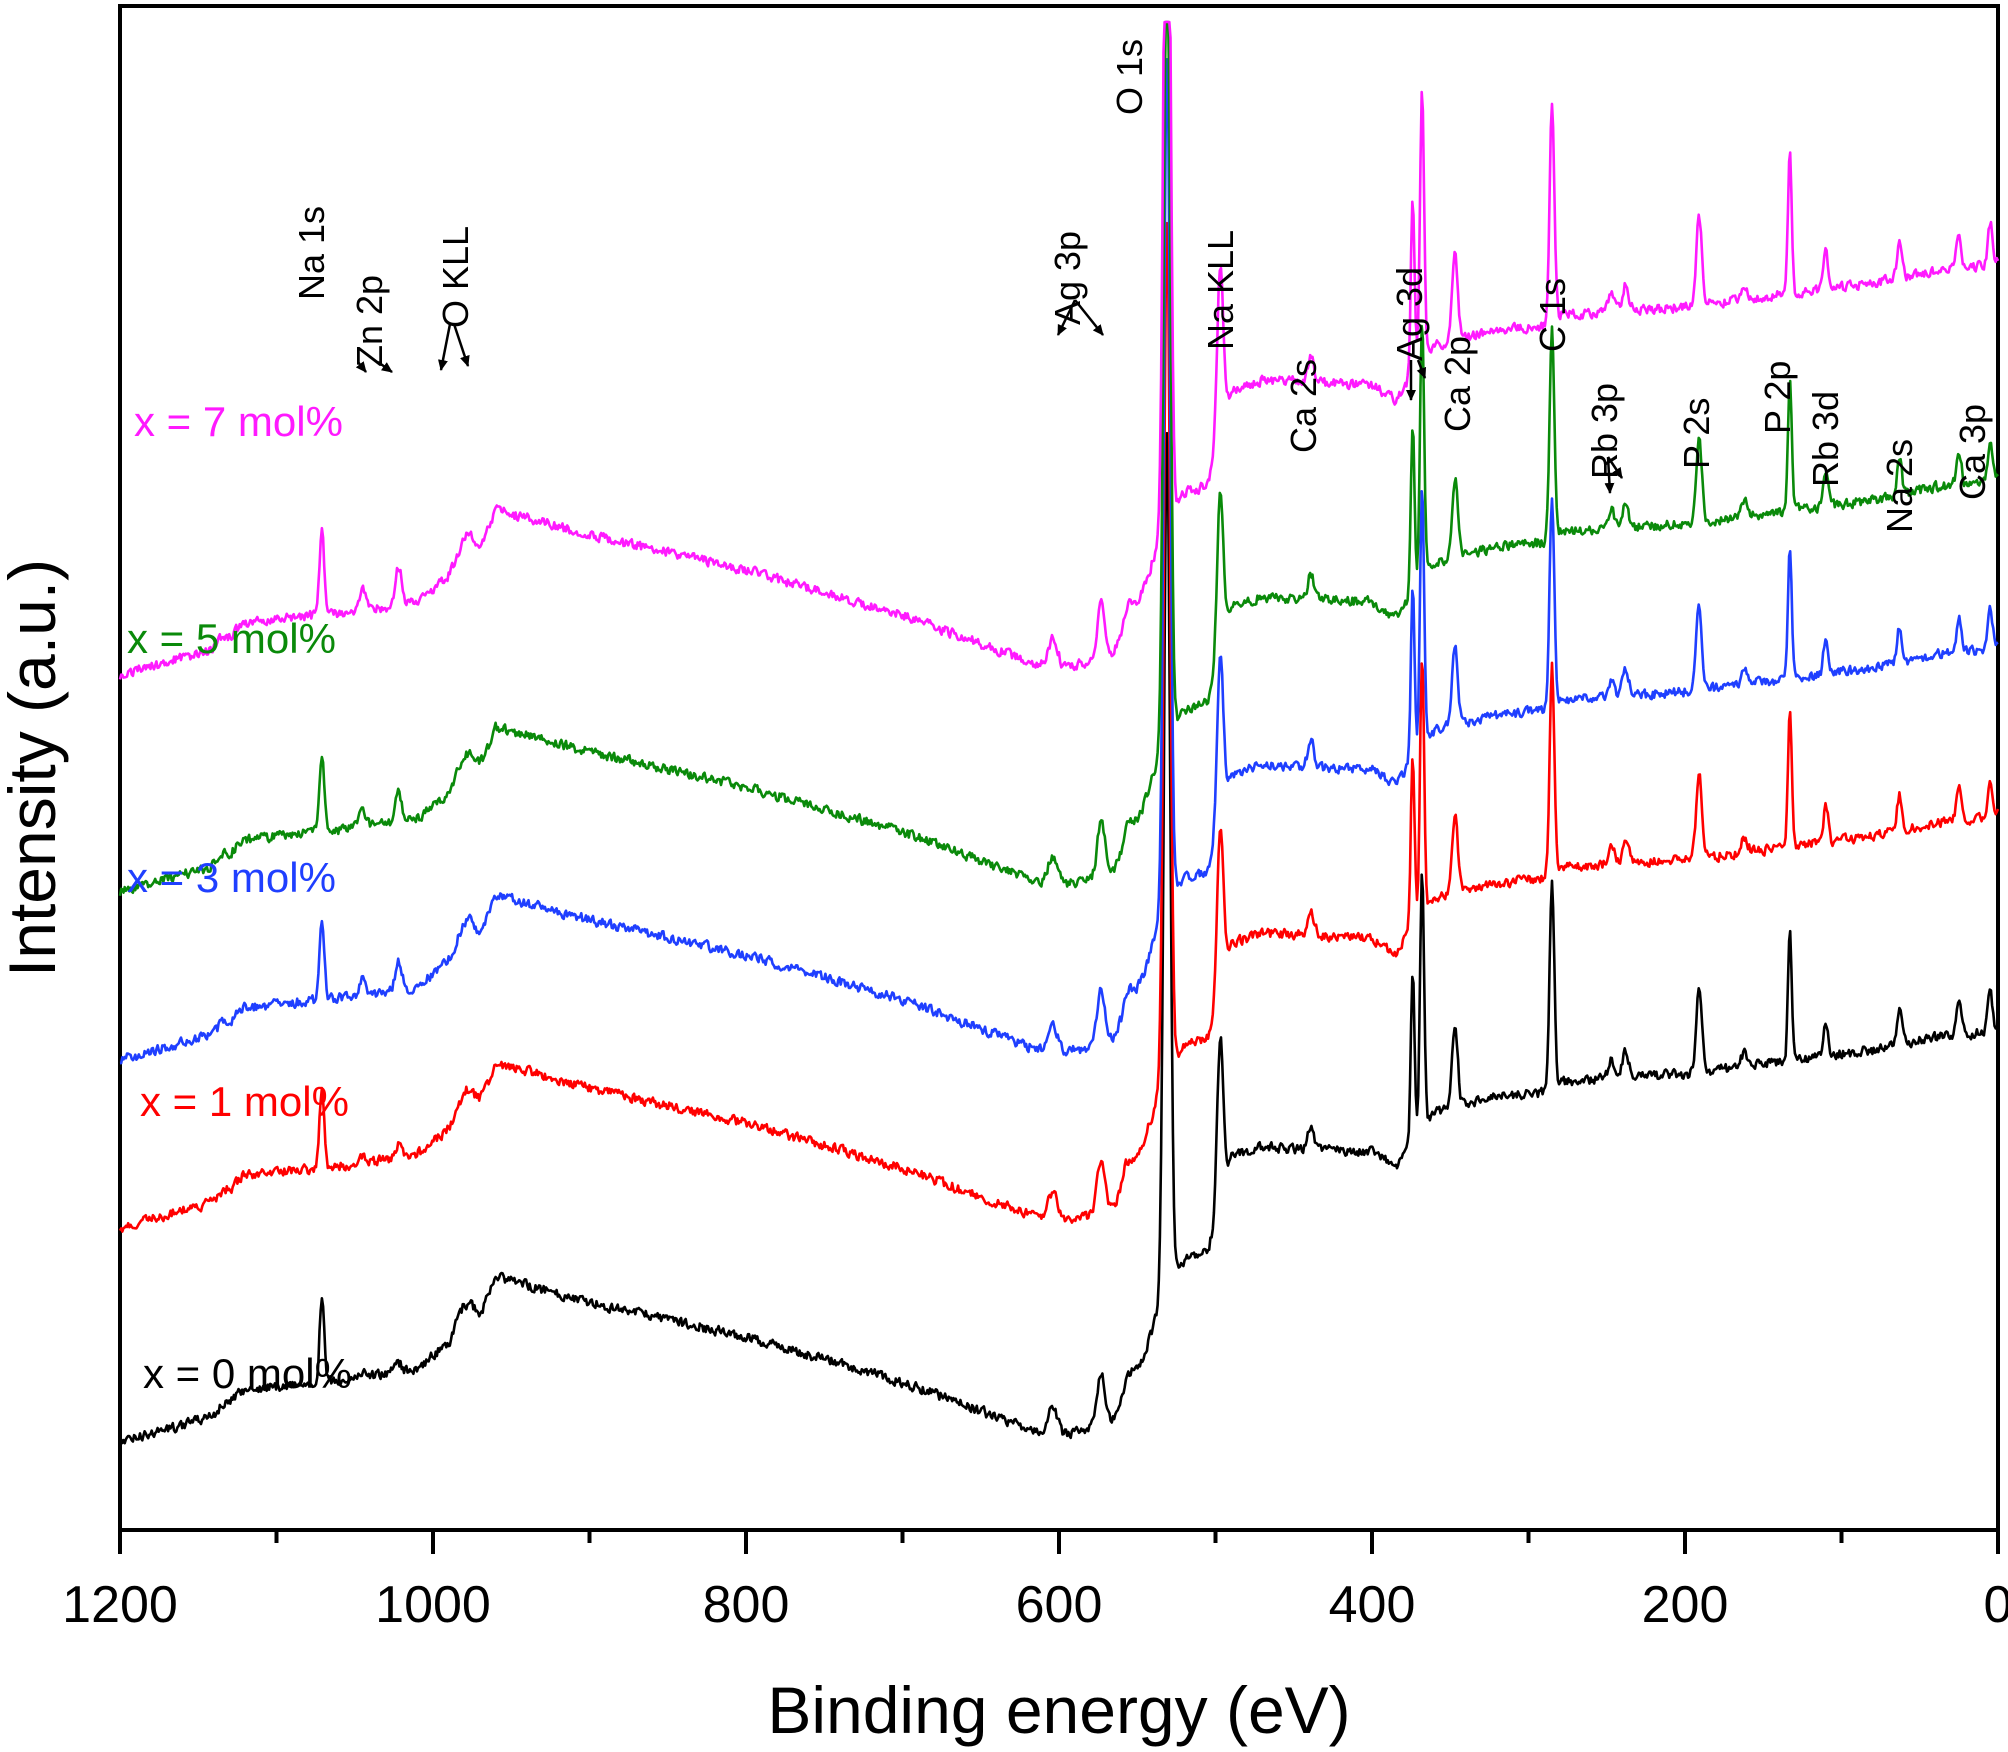 The image size is (2008, 1752). What do you see at coordinates (311, 253) in the screenshot?
I see `peak-label-0: Na 1s` at bounding box center [311, 253].